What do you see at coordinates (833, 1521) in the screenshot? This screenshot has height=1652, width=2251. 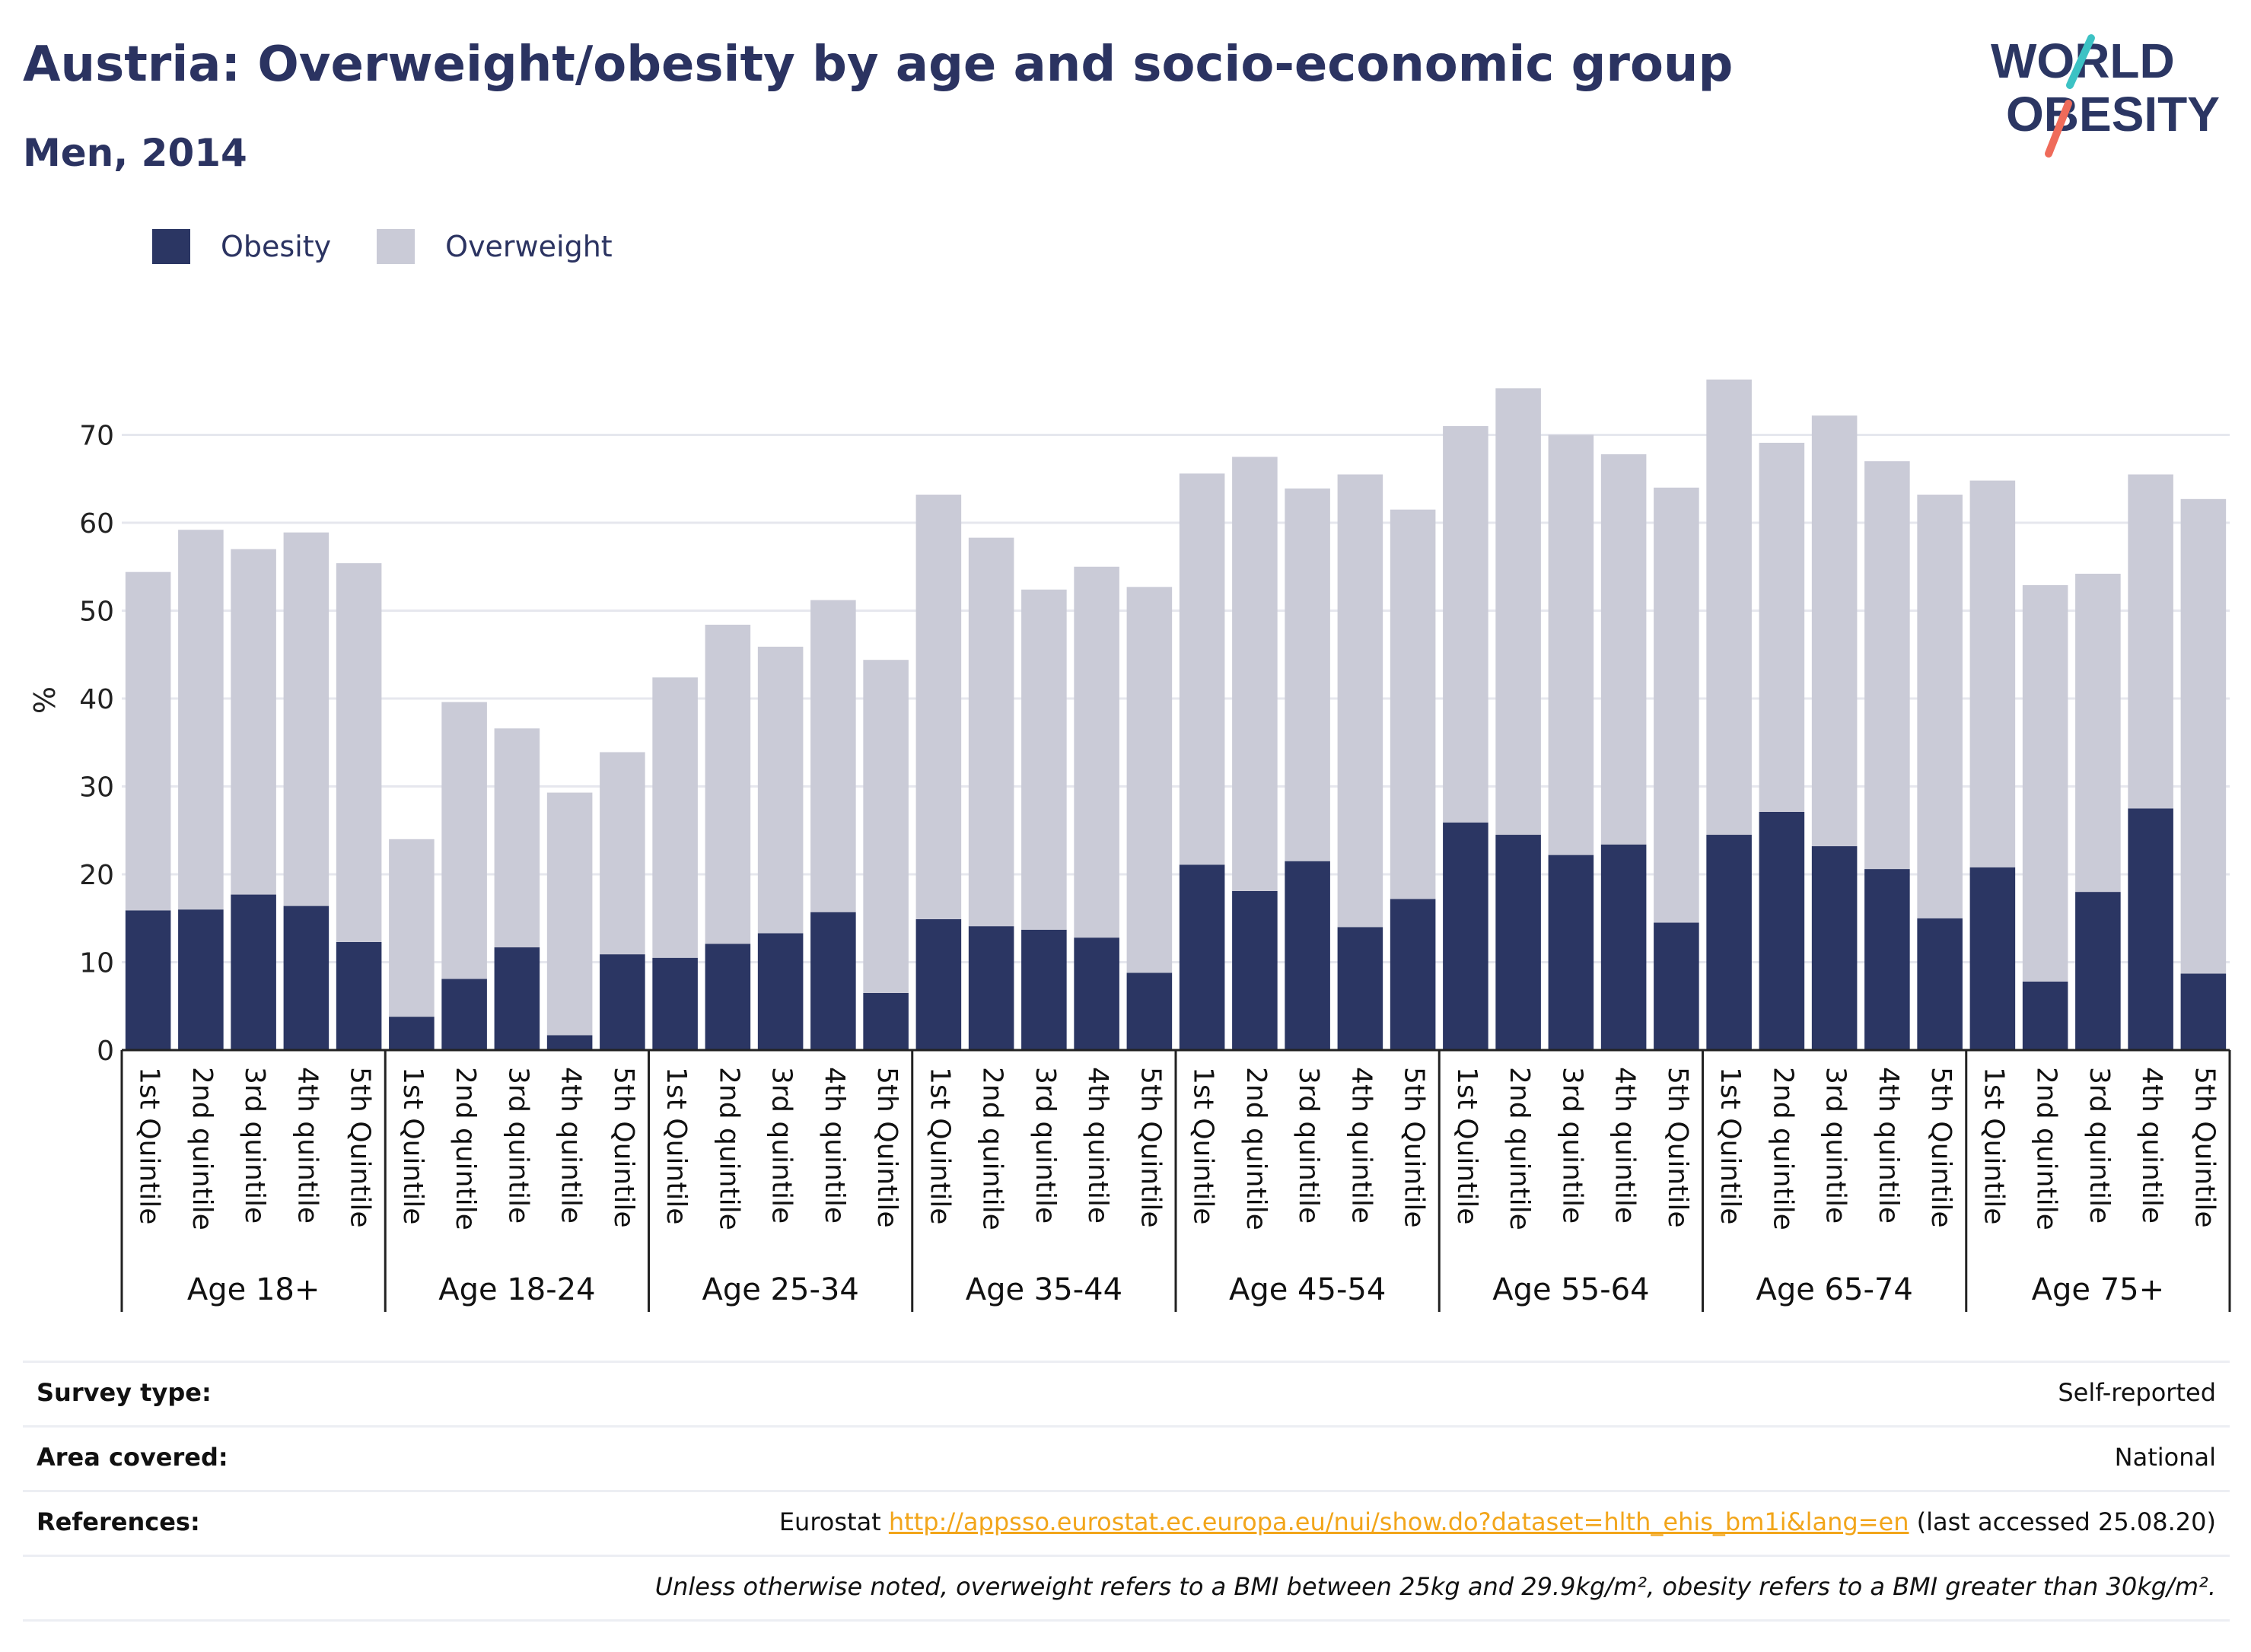 I see `reference-prefix: Eurostat` at bounding box center [833, 1521].